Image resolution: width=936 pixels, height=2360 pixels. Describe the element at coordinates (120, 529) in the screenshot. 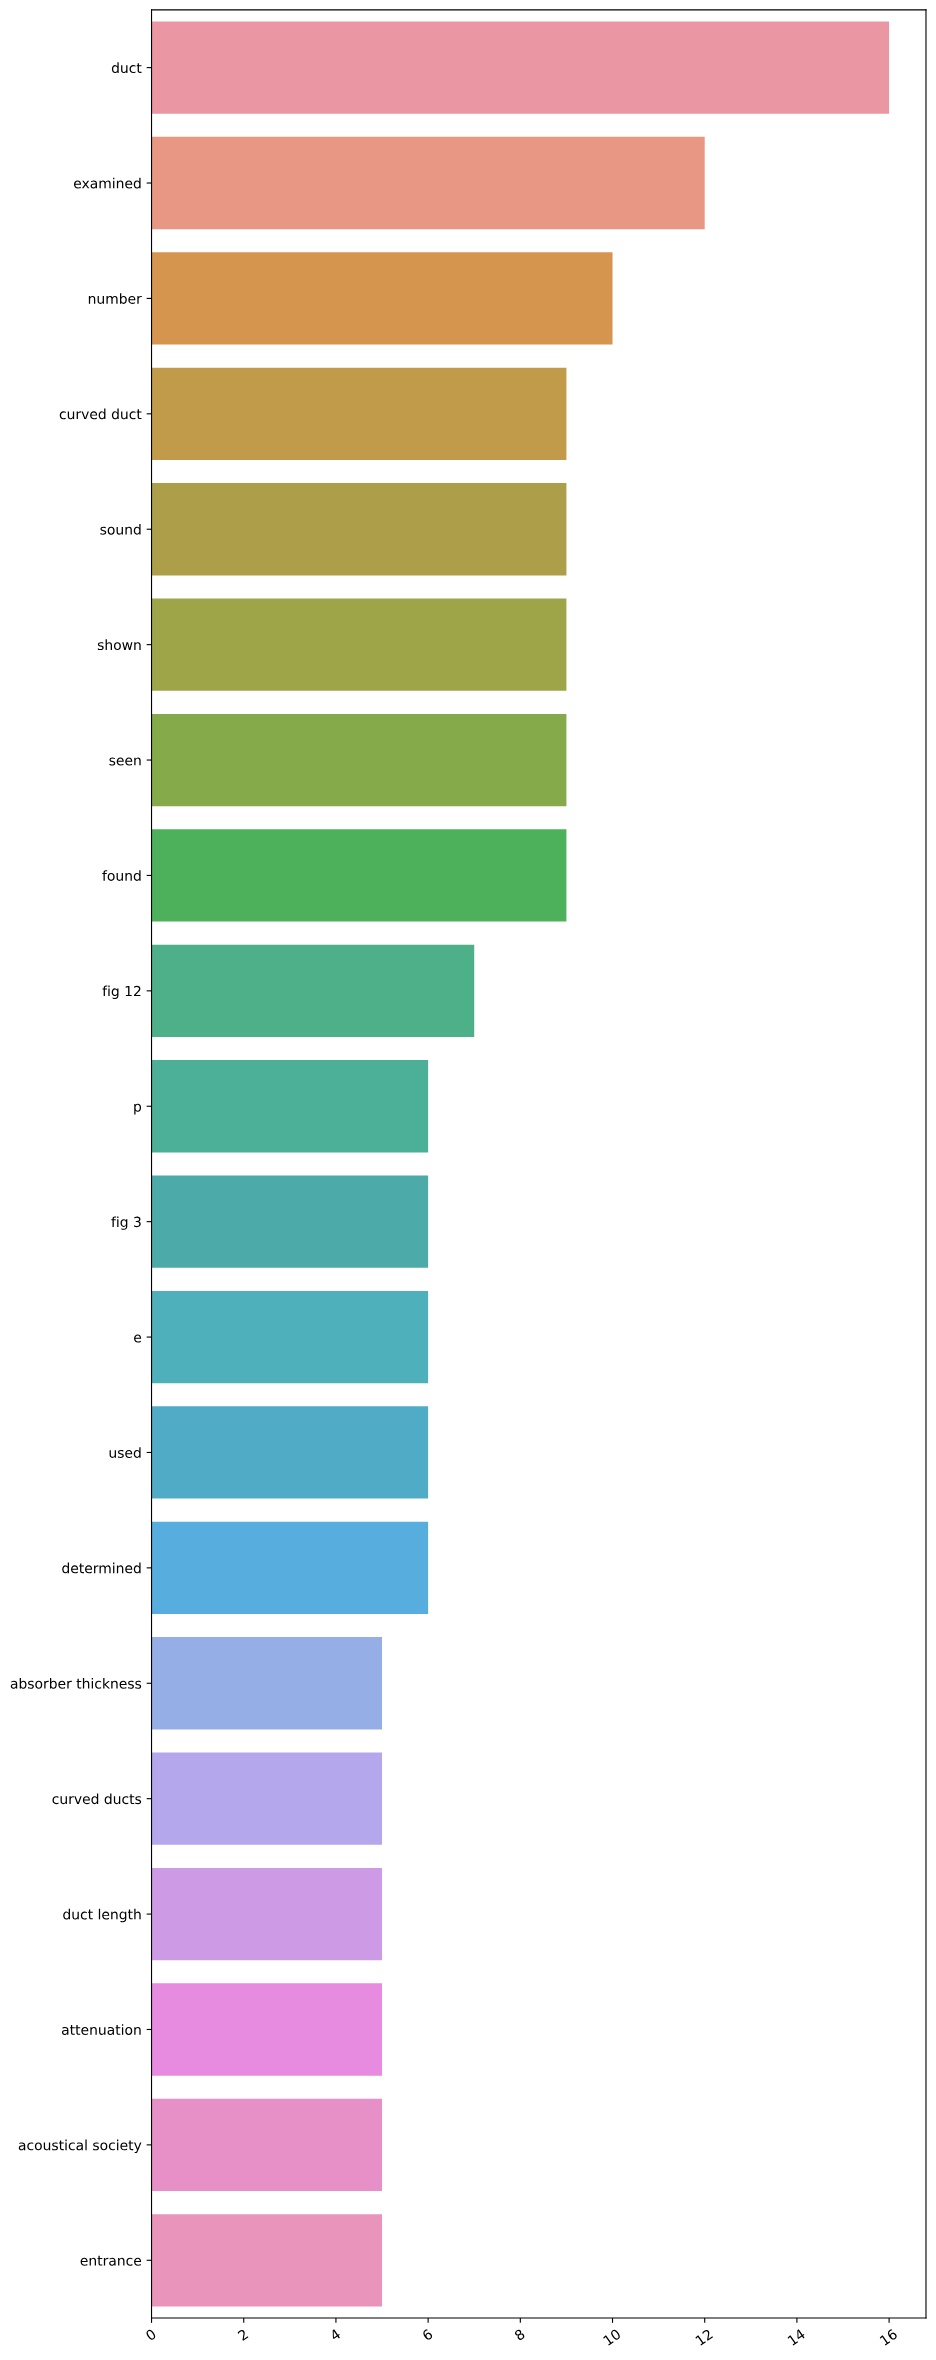

I see `y-tick-label: sound` at that location.